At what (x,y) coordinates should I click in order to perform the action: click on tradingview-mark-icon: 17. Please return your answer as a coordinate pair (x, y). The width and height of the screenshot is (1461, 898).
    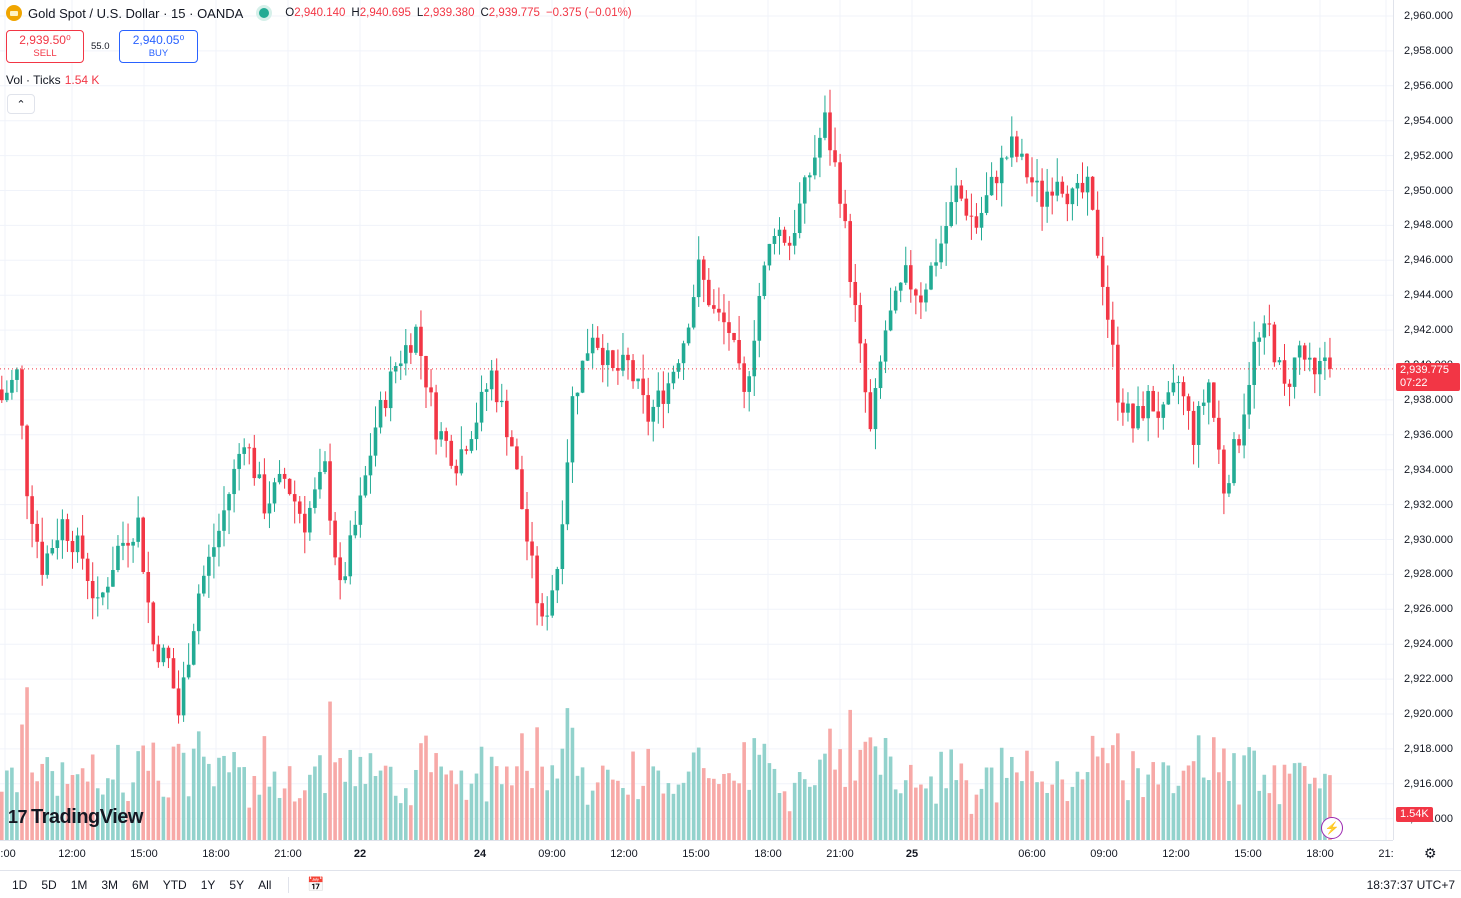
    Looking at the image, I should click on (18, 817).